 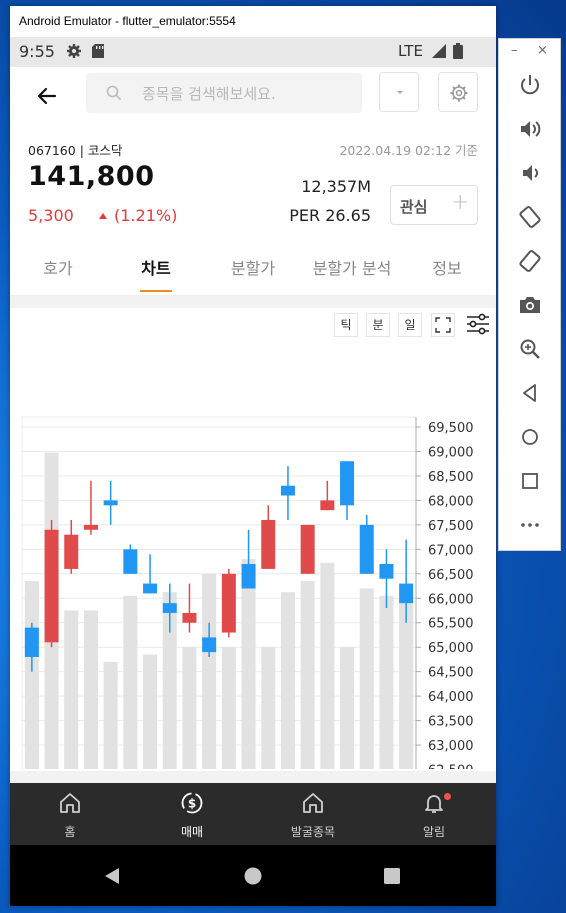 I want to click on sliders-icon, so click(x=478, y=324).